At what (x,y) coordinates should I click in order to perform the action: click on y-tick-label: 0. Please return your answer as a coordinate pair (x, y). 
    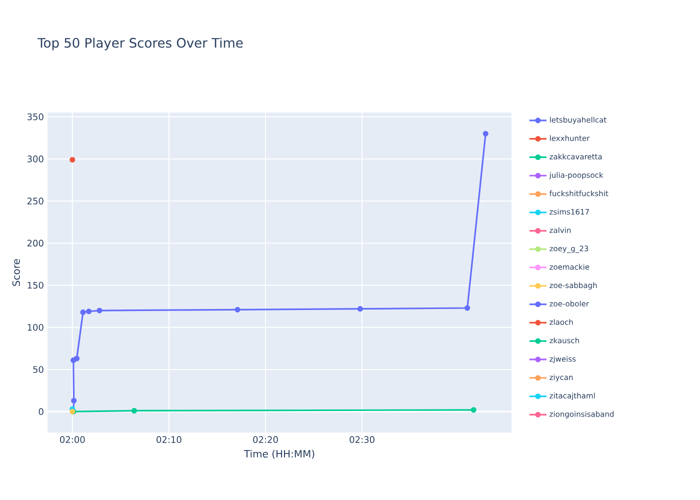
    Looking at the image, I should click on (41, 411).